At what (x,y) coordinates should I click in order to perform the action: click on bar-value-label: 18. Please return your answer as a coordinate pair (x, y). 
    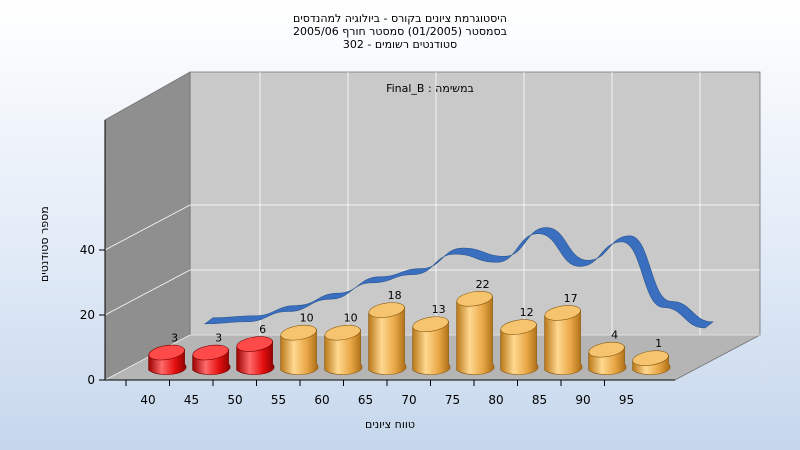
    Looking at the image, I should click on (395, 295).